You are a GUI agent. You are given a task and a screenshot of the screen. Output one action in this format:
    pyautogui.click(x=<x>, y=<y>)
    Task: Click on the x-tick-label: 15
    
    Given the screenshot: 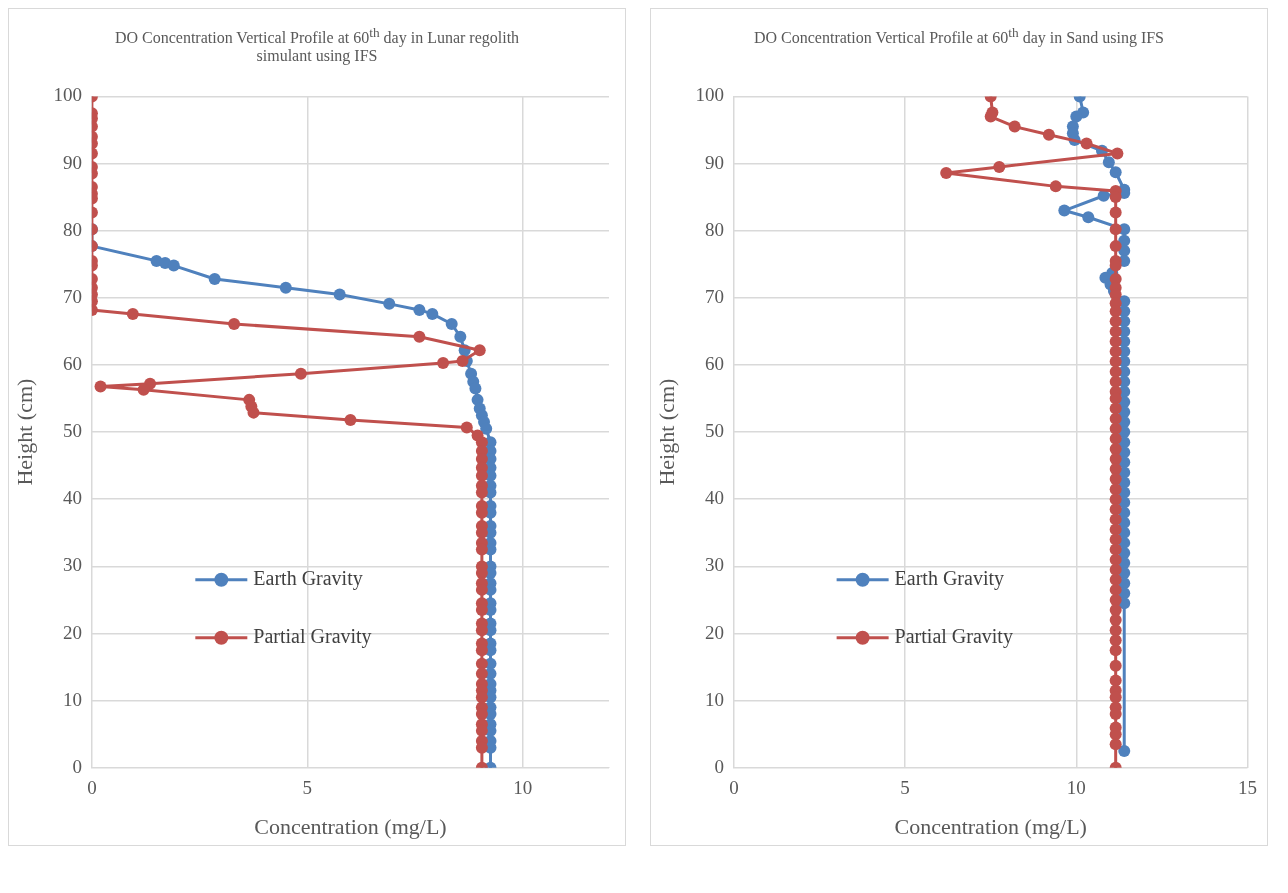 What is the action you would take?
    pyautogui.click(x=1247, y=788)
    